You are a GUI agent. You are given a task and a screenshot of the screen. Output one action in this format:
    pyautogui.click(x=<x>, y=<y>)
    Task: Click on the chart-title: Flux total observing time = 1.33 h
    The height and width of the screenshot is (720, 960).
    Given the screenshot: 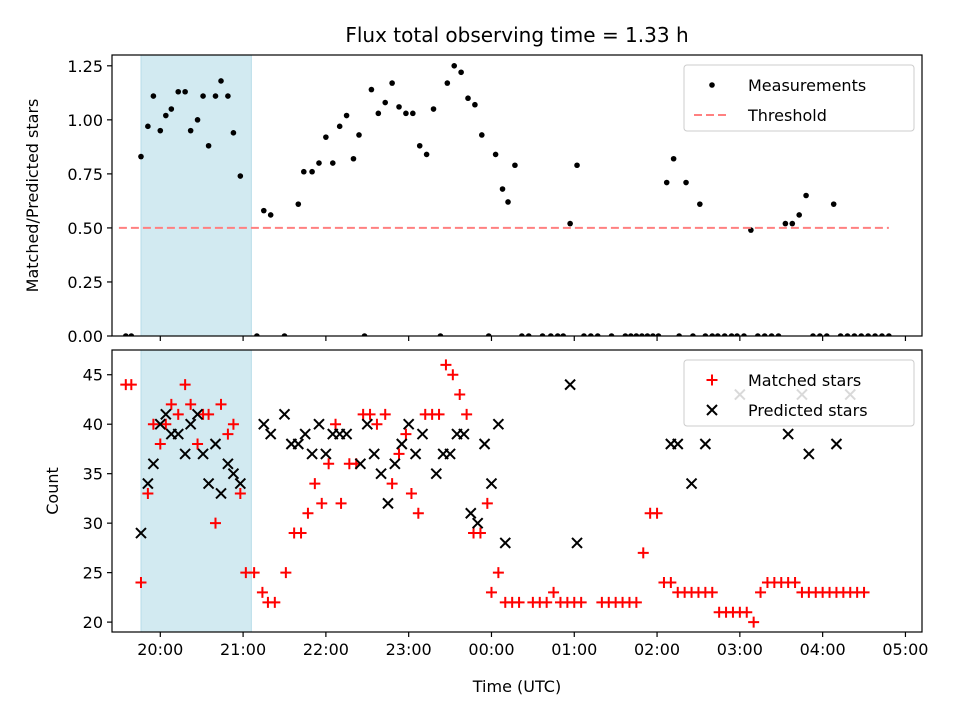 What is the action you would take?
    pyautogui.click(x=516, y=35)
    